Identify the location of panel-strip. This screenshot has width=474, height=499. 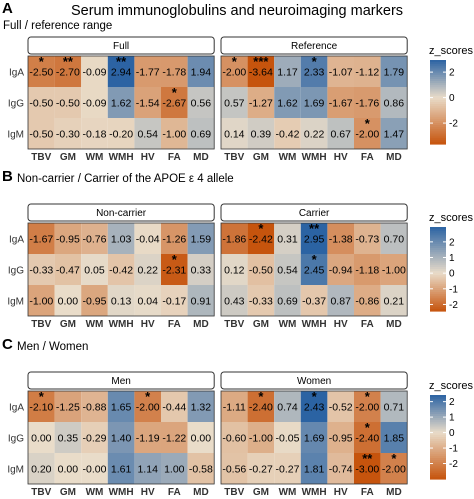
(314, 380).